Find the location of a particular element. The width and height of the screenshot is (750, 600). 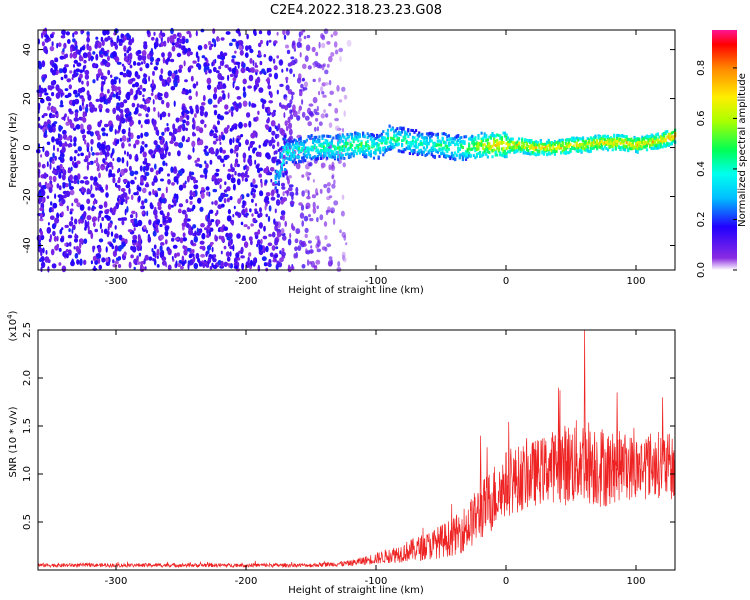

x-tick-label: 100 is located at coordinates (635, 581).